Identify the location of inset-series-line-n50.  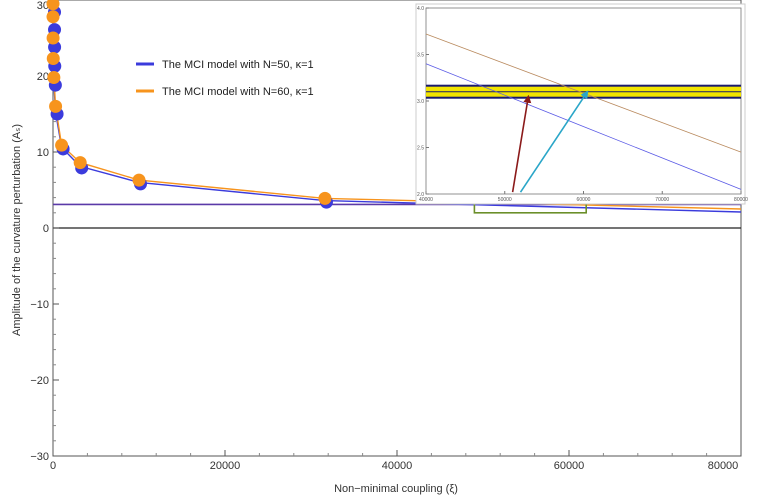
(583, 126).